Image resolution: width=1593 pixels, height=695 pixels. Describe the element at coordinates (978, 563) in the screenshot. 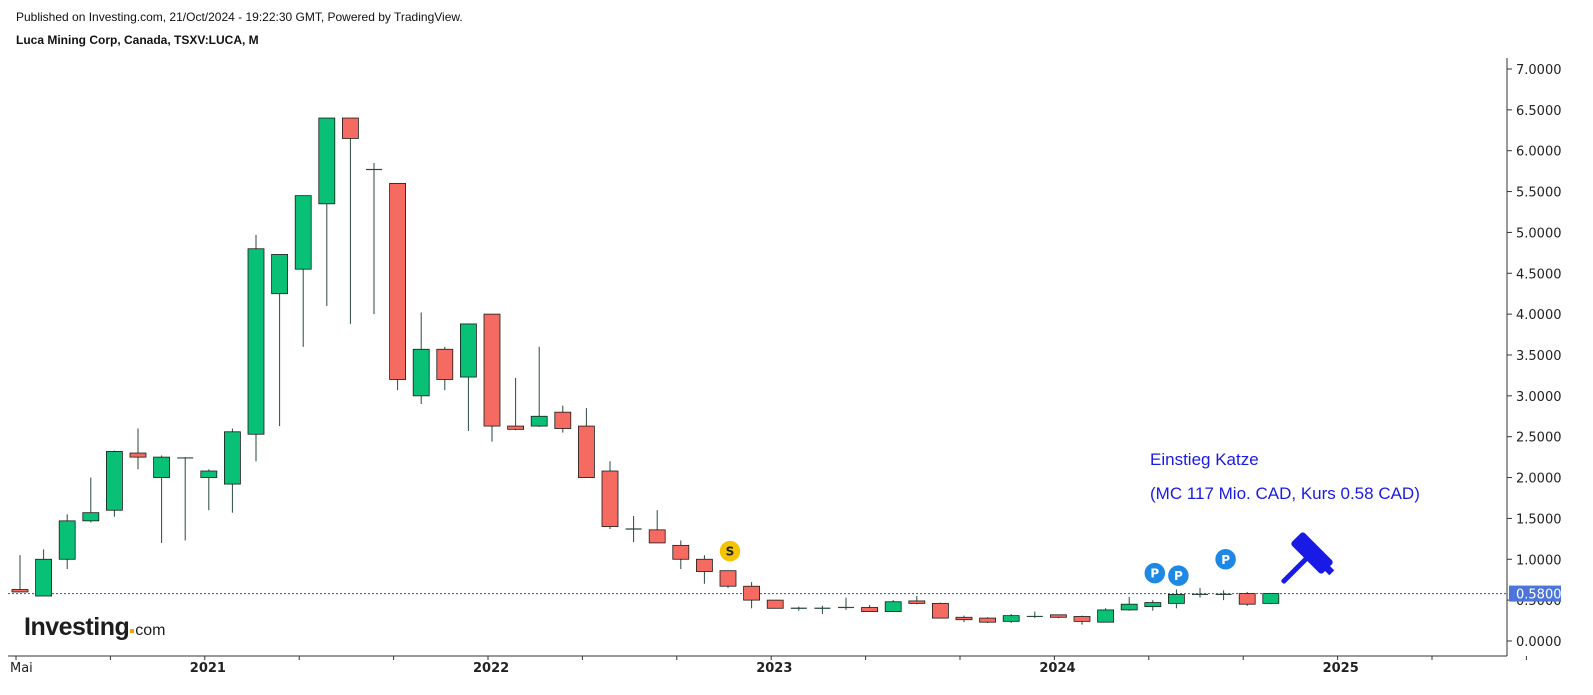

I see `event-markers: S P P P` at that location.